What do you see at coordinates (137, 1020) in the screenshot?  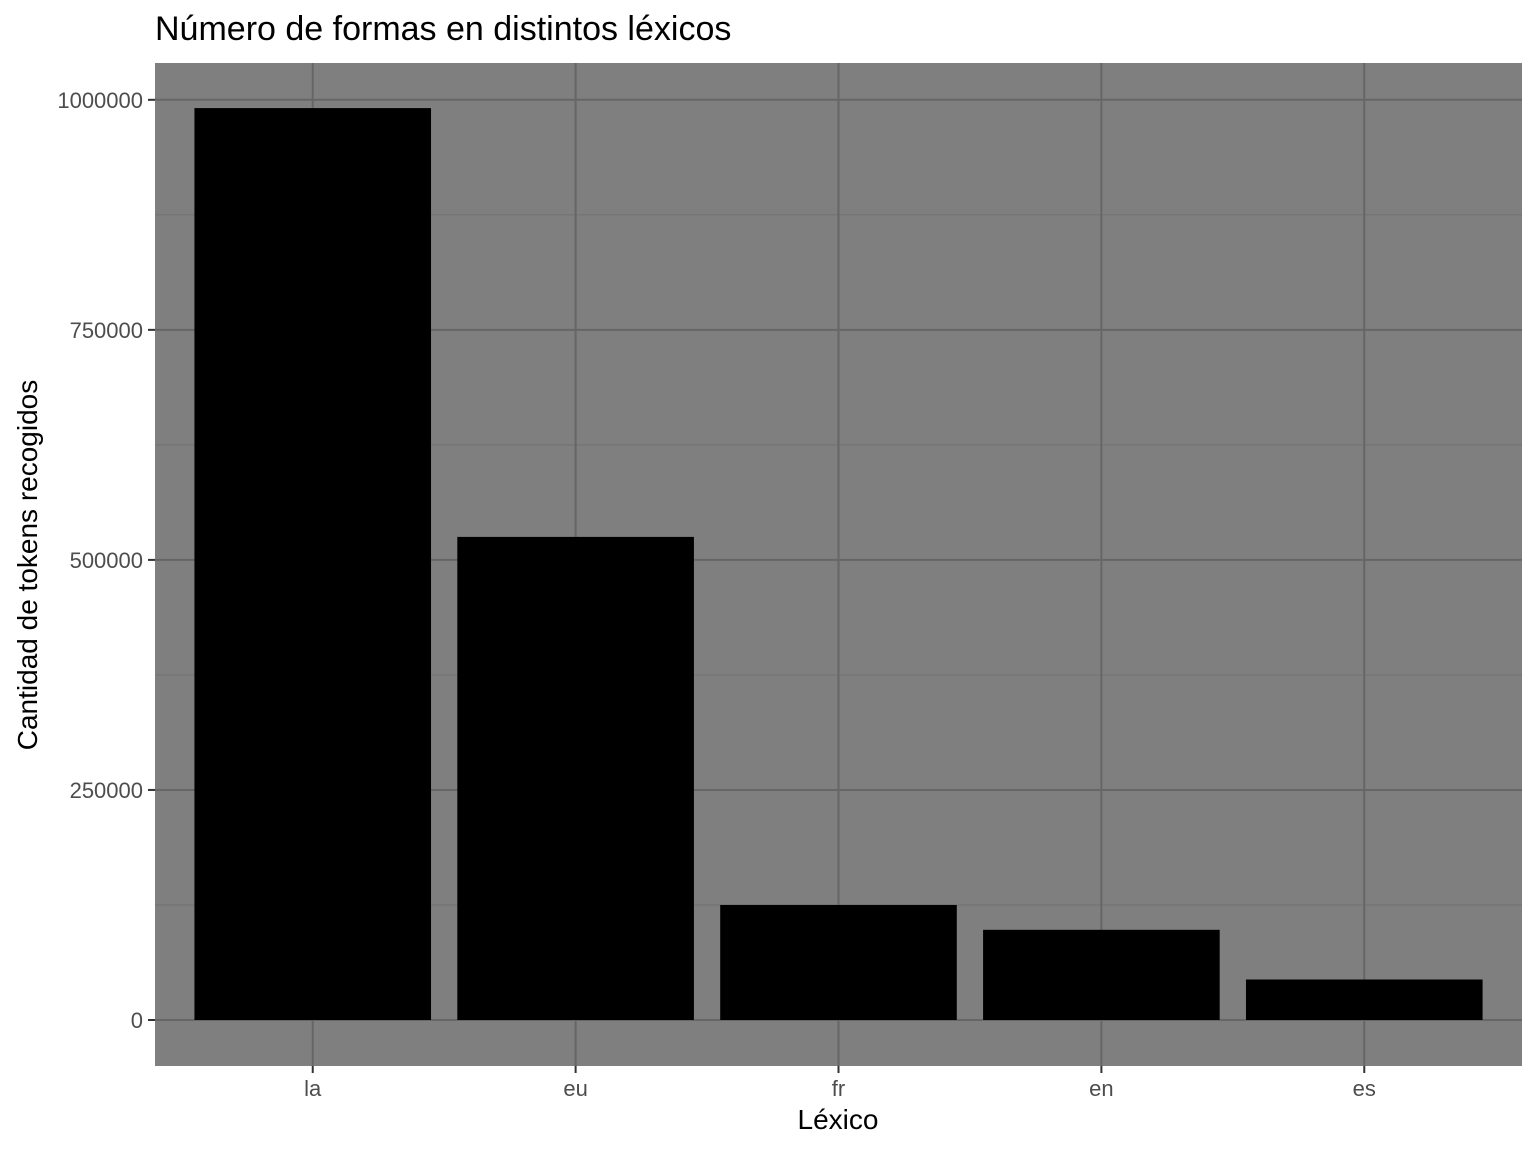 I see `y-tick-label: 0` at bounding box center [137, 1020].